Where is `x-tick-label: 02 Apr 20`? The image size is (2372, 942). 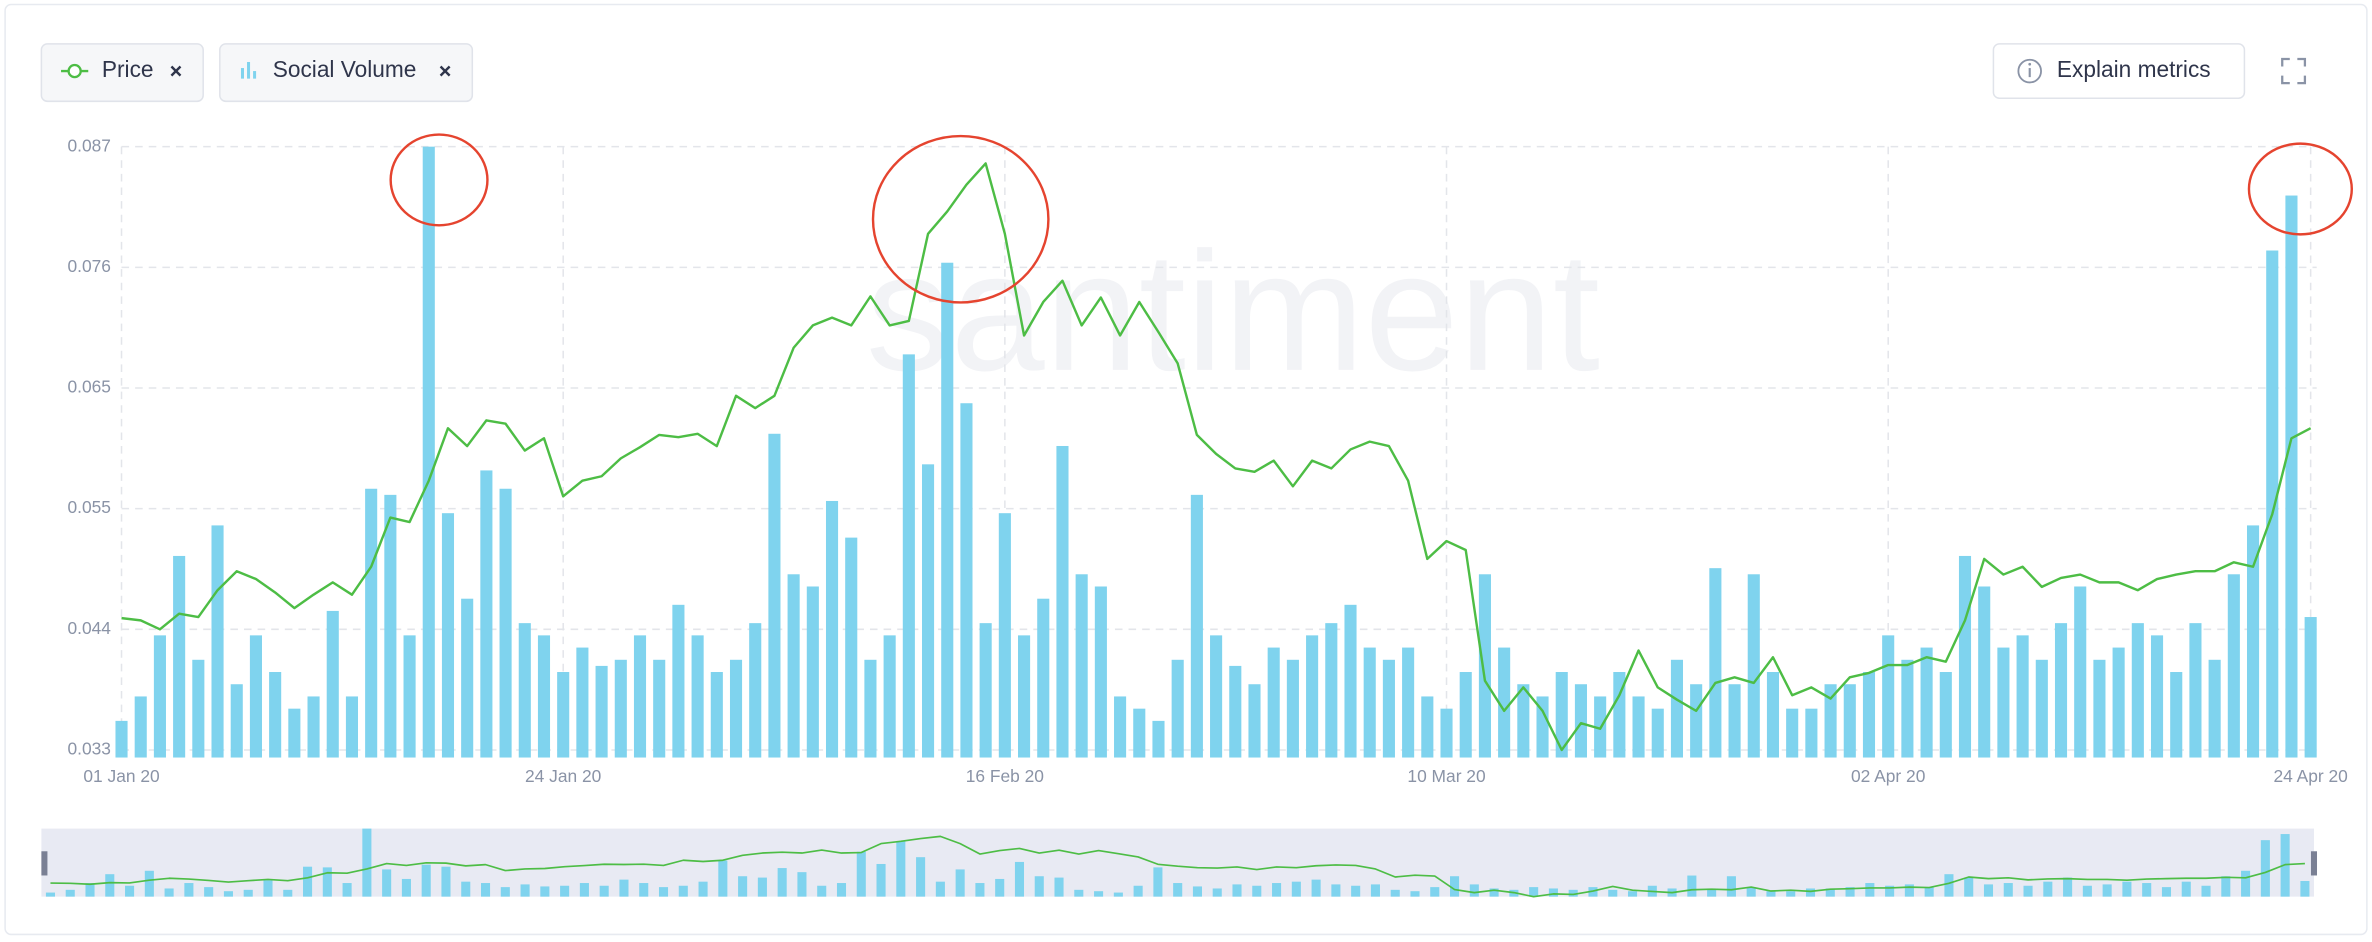 x-tick-label: 02 Apr 20 is located at coordinates (1888, 776).